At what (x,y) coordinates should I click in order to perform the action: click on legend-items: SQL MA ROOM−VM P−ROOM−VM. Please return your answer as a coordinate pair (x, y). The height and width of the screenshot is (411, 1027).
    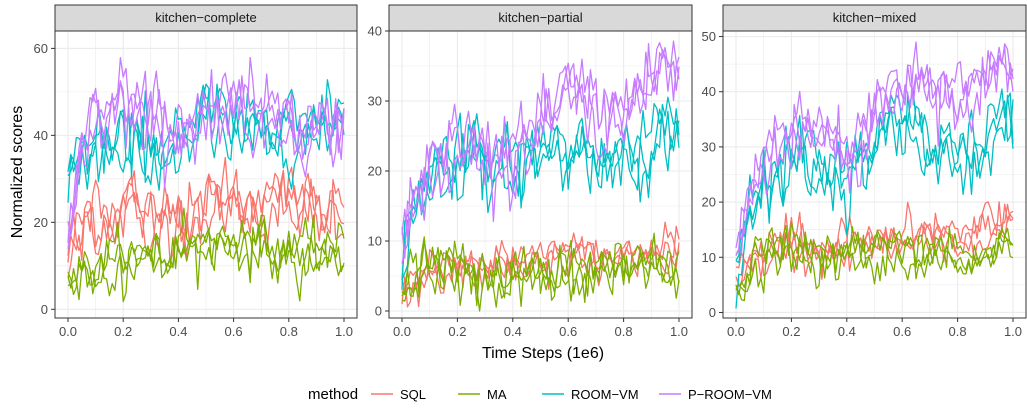
    Looking at the image, I should click on (571, 394).